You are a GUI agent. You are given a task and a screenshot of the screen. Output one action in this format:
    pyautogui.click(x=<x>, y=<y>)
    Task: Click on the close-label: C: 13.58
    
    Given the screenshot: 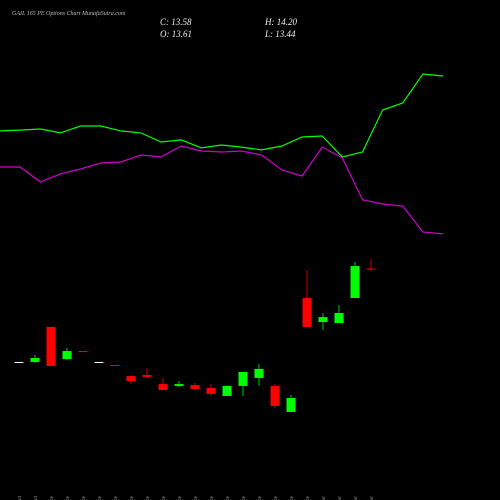 What is the action you would take?
    pyautogui.click(x=176, y=22)
    